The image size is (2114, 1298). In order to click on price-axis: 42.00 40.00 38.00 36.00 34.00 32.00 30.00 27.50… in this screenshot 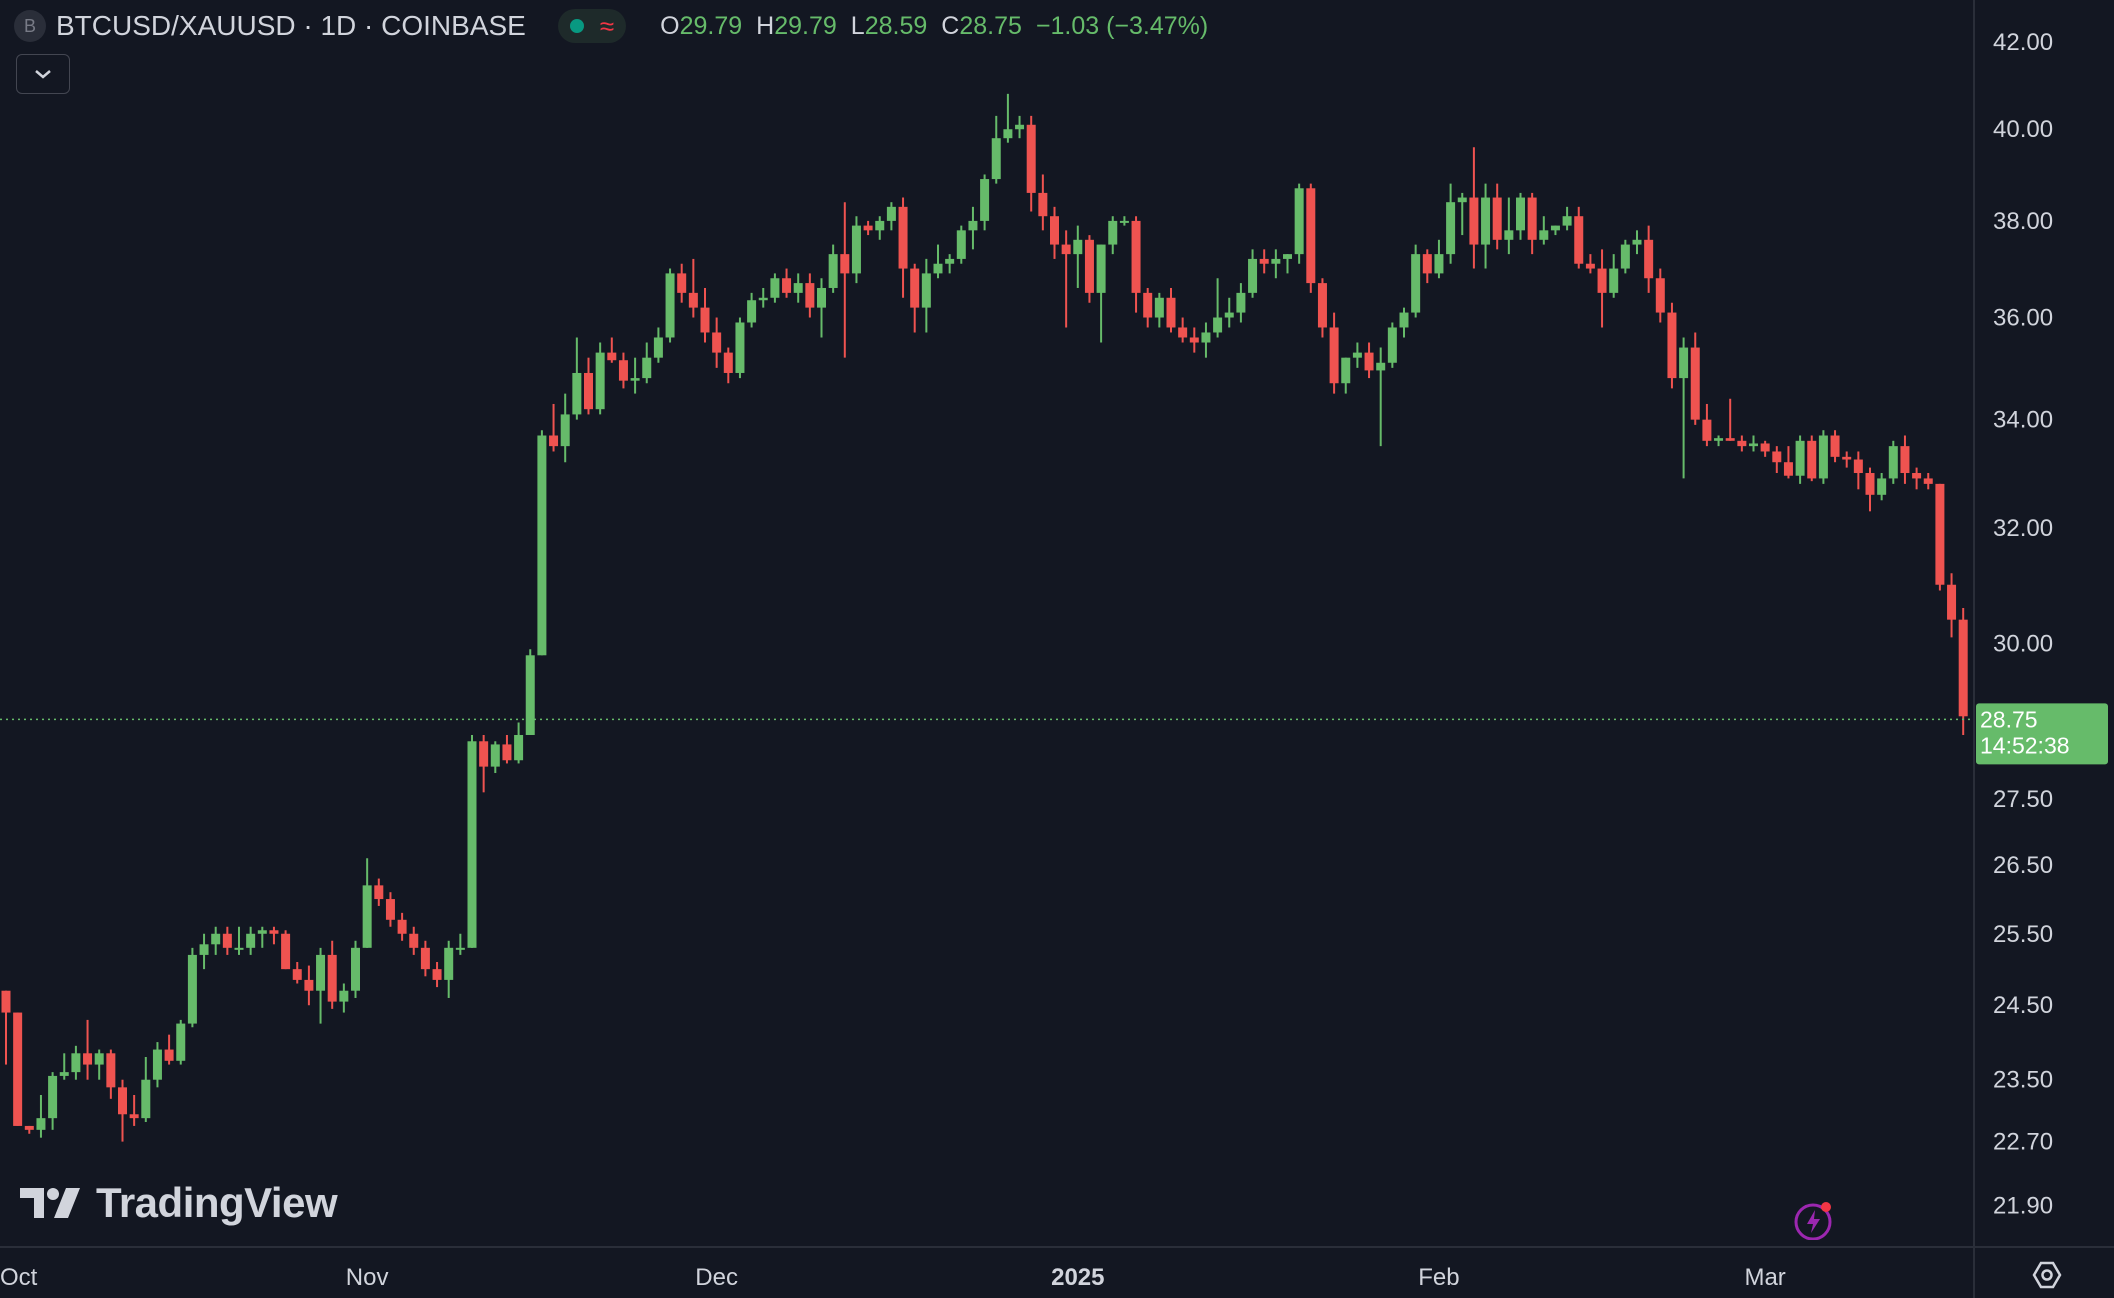, I will do `click(2023, 624)`.